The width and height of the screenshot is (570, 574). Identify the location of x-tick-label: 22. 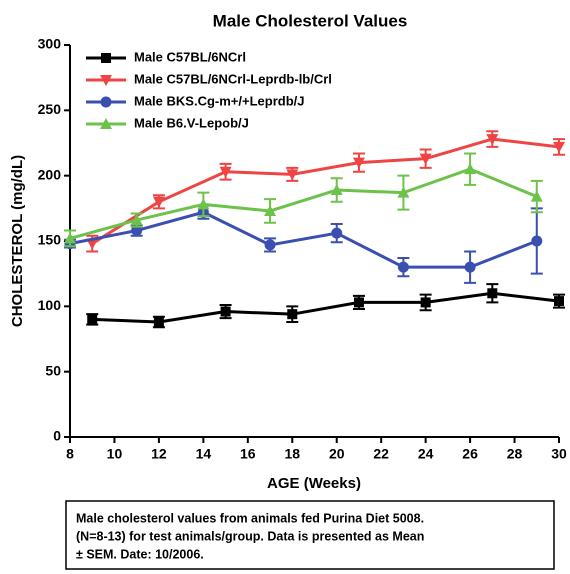
(381, 454).